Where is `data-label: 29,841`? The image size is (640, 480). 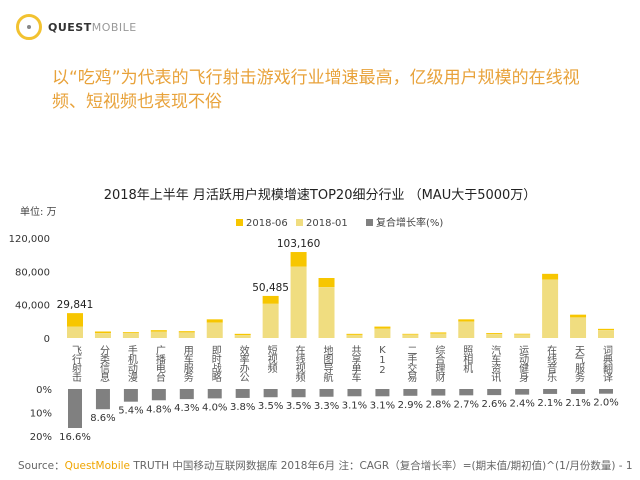
data-label: 29,841 is located at coordinates (75, 305).